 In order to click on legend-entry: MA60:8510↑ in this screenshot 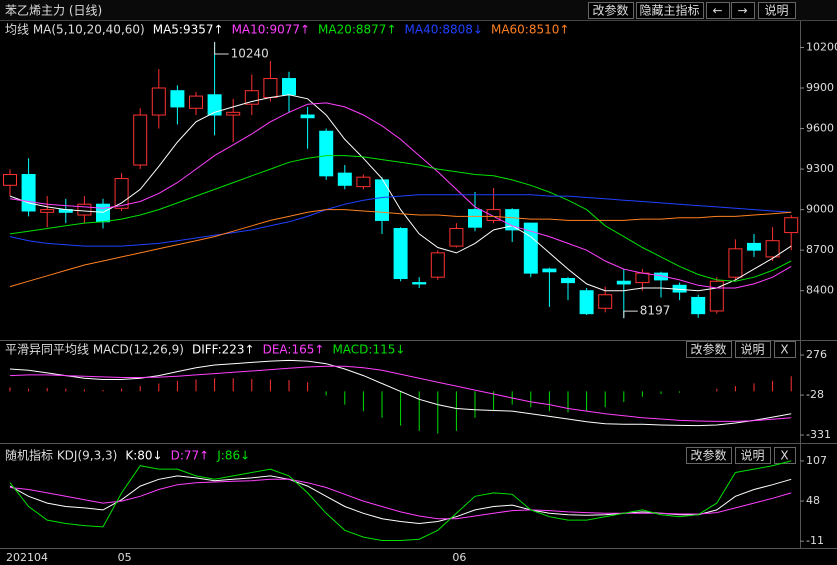, I will do `click(530, 30)`.